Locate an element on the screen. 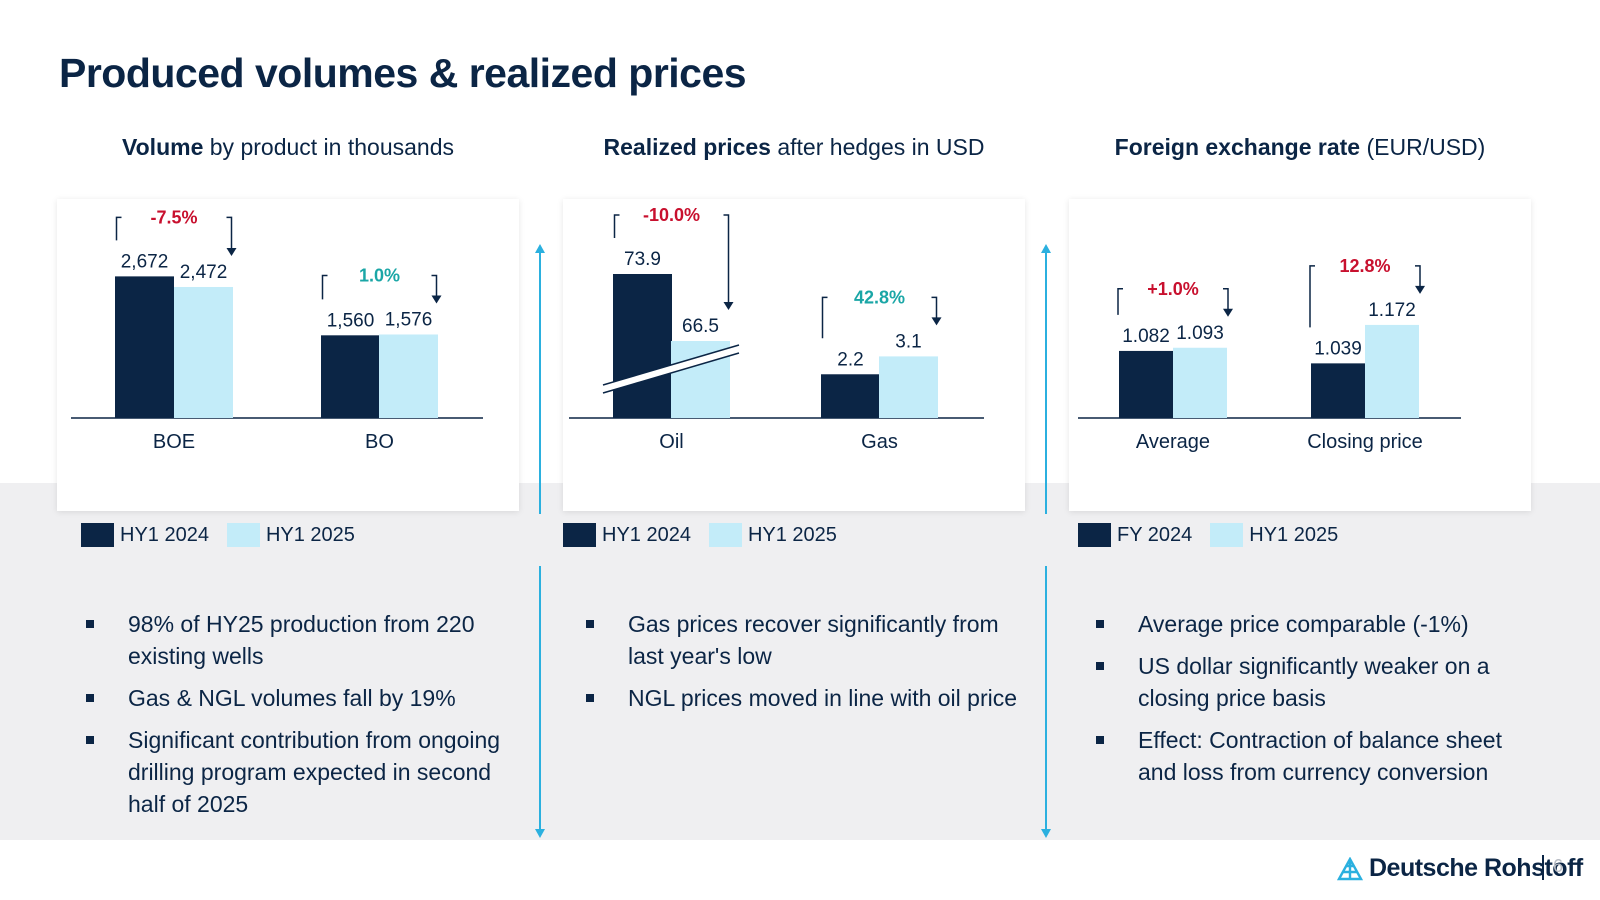 The image size is (1600, 900). bar-hy1-2025-gas is located at coordinates (908, 387).